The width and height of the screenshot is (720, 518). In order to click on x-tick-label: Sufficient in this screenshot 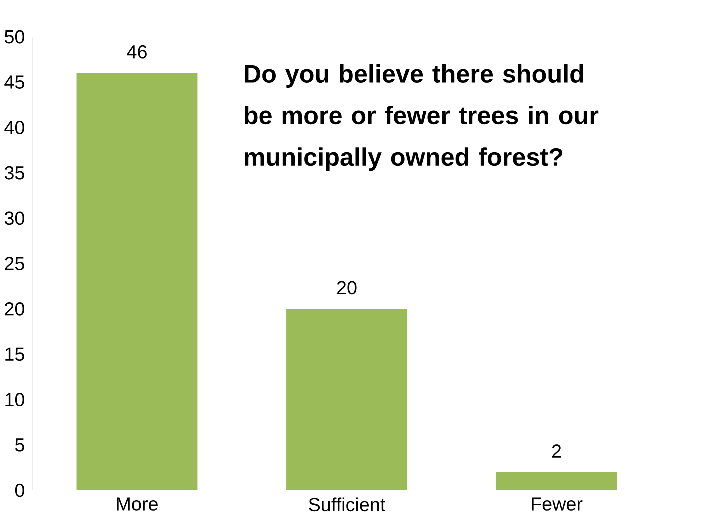, I will do `click(347, 505)`.